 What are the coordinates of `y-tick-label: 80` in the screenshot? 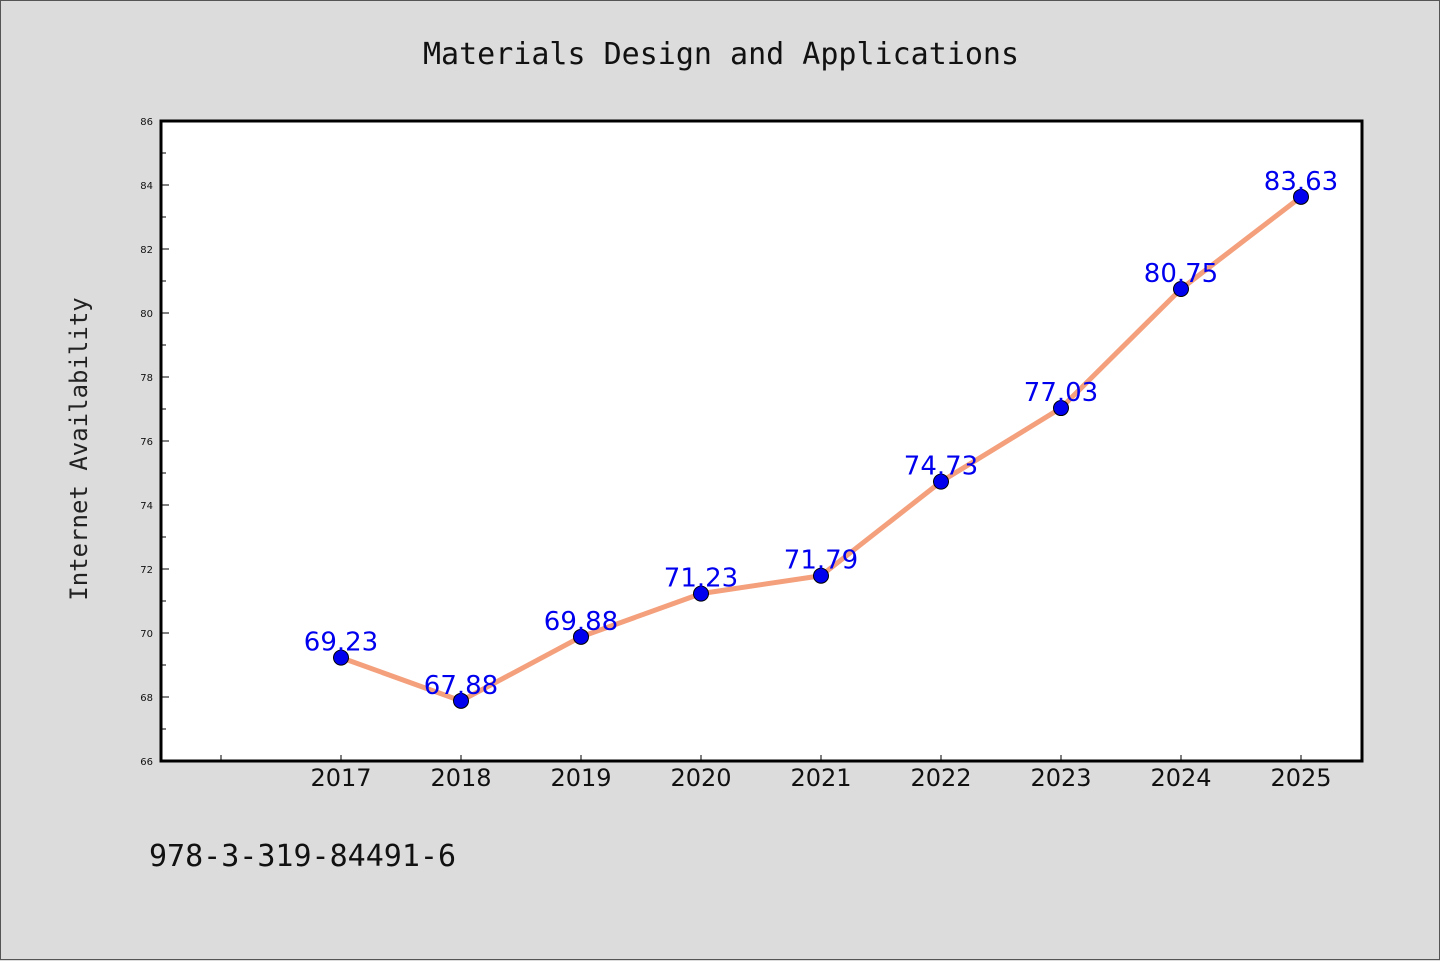 It's located at (146, 314).